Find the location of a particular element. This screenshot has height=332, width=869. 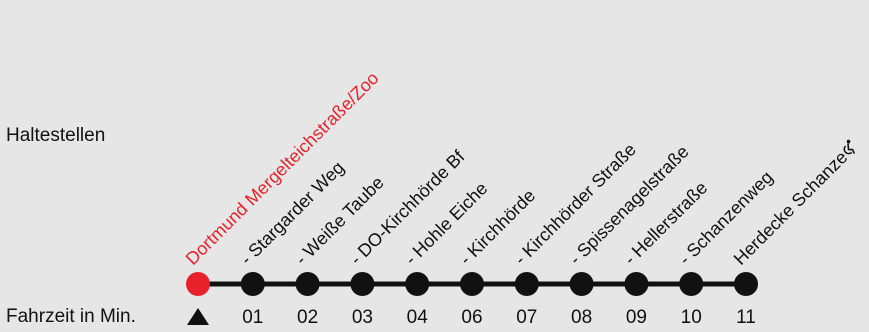

travel-time: 03 is located at coordinates (362, 317).